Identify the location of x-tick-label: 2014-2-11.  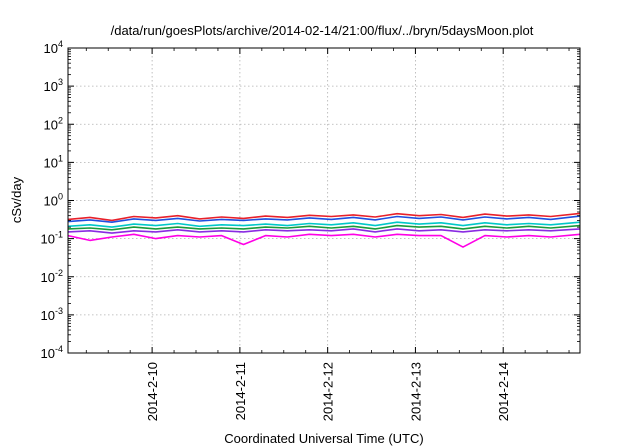
(240, 391).